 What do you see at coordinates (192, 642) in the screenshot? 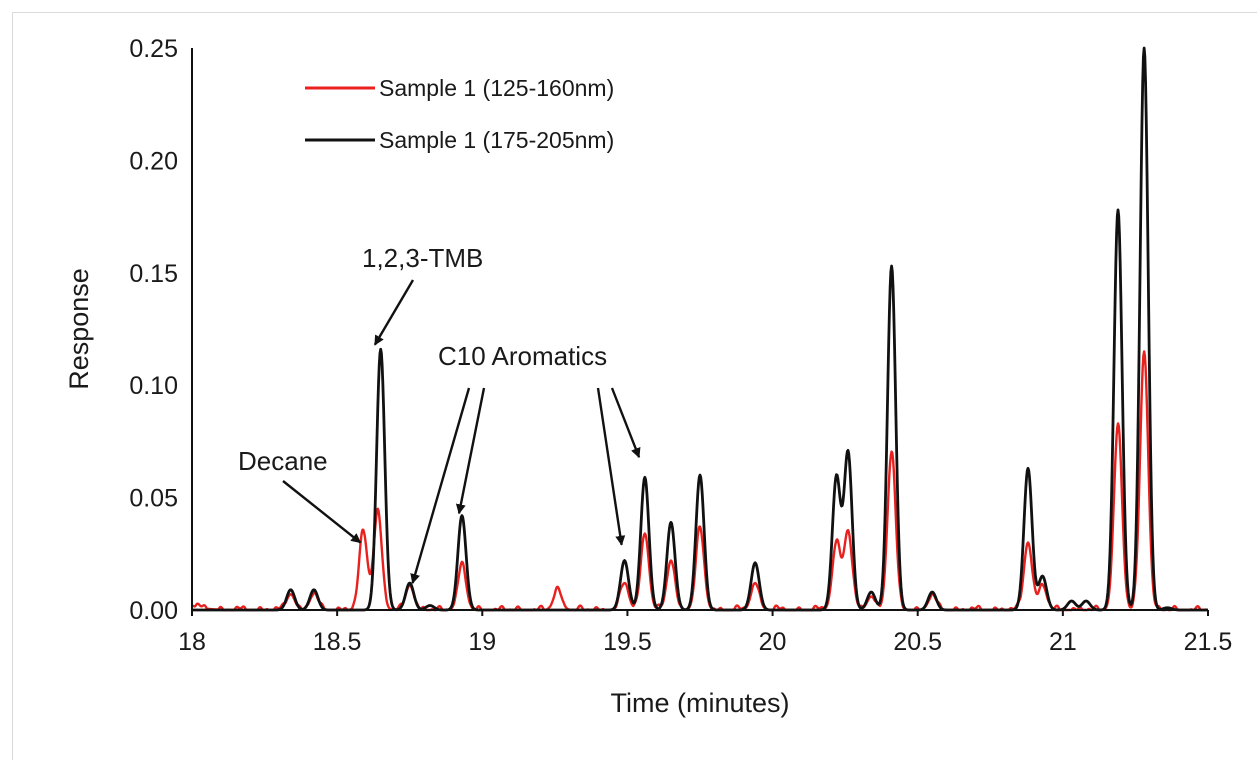
I see `x-tick-label: 18` at bounding box center [192, 642].